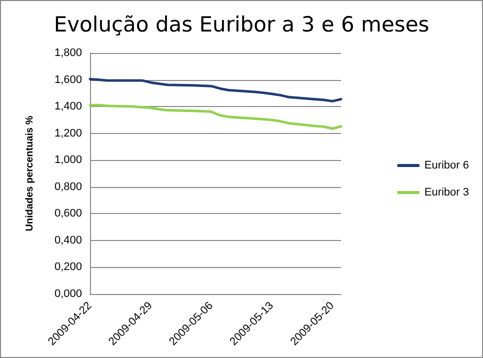 The width and height of the screenshot is (483, 358). What do you see at coordinates (68, 160) in the screenshot?
I see `y-tick-label: 1,000` at bounding box center [68, 160].